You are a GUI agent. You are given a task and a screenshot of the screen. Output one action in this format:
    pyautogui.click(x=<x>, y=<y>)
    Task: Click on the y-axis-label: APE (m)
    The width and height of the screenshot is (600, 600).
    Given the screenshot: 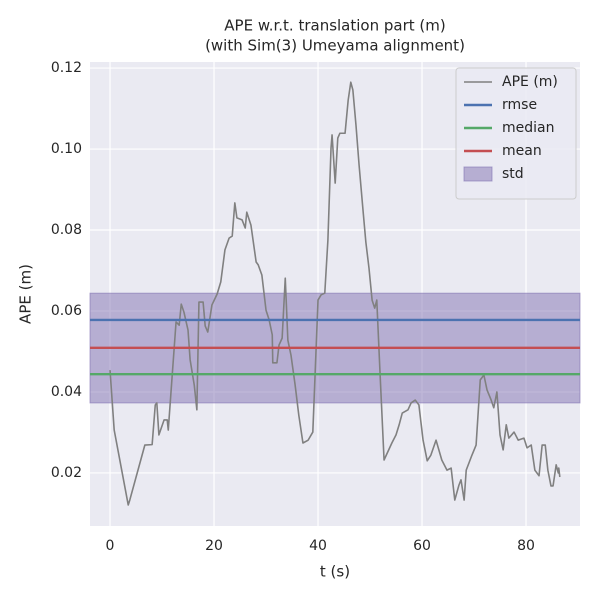 What is the action you would take?
    pyautogui.click(x=26, y=294)
    